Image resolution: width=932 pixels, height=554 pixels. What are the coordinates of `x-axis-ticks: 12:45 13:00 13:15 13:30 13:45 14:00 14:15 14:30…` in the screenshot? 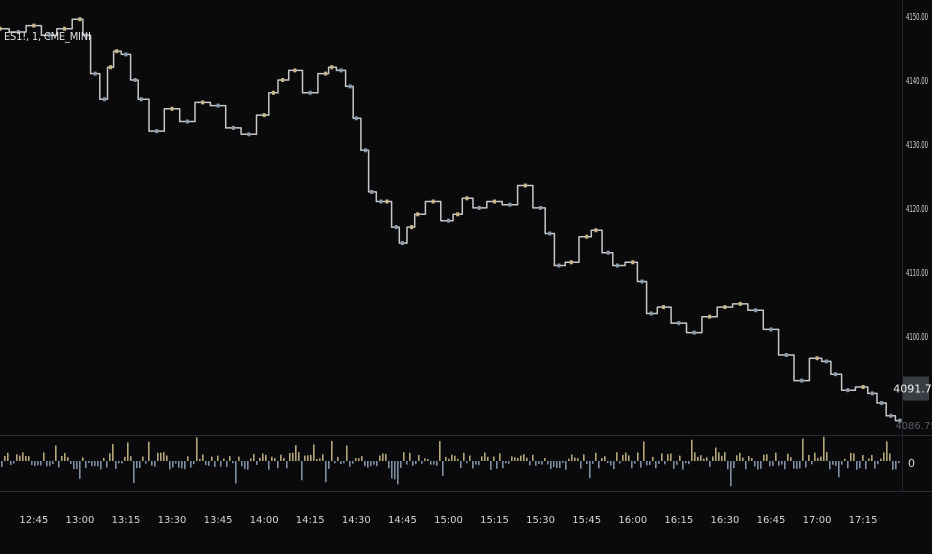 It's located at (448, 520).